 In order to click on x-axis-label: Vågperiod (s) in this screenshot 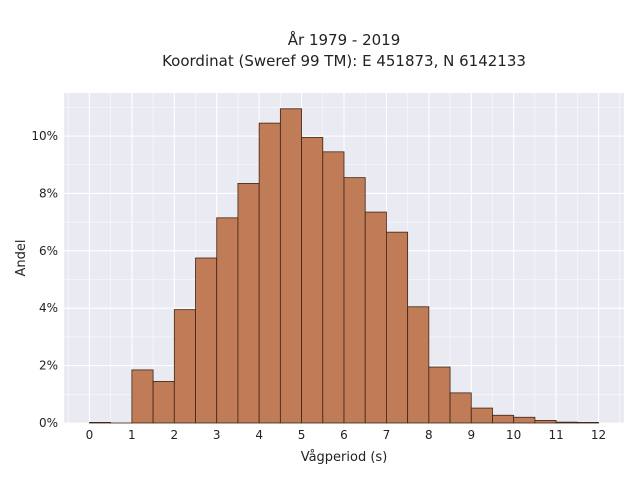, I will do `click(344, 457)`.